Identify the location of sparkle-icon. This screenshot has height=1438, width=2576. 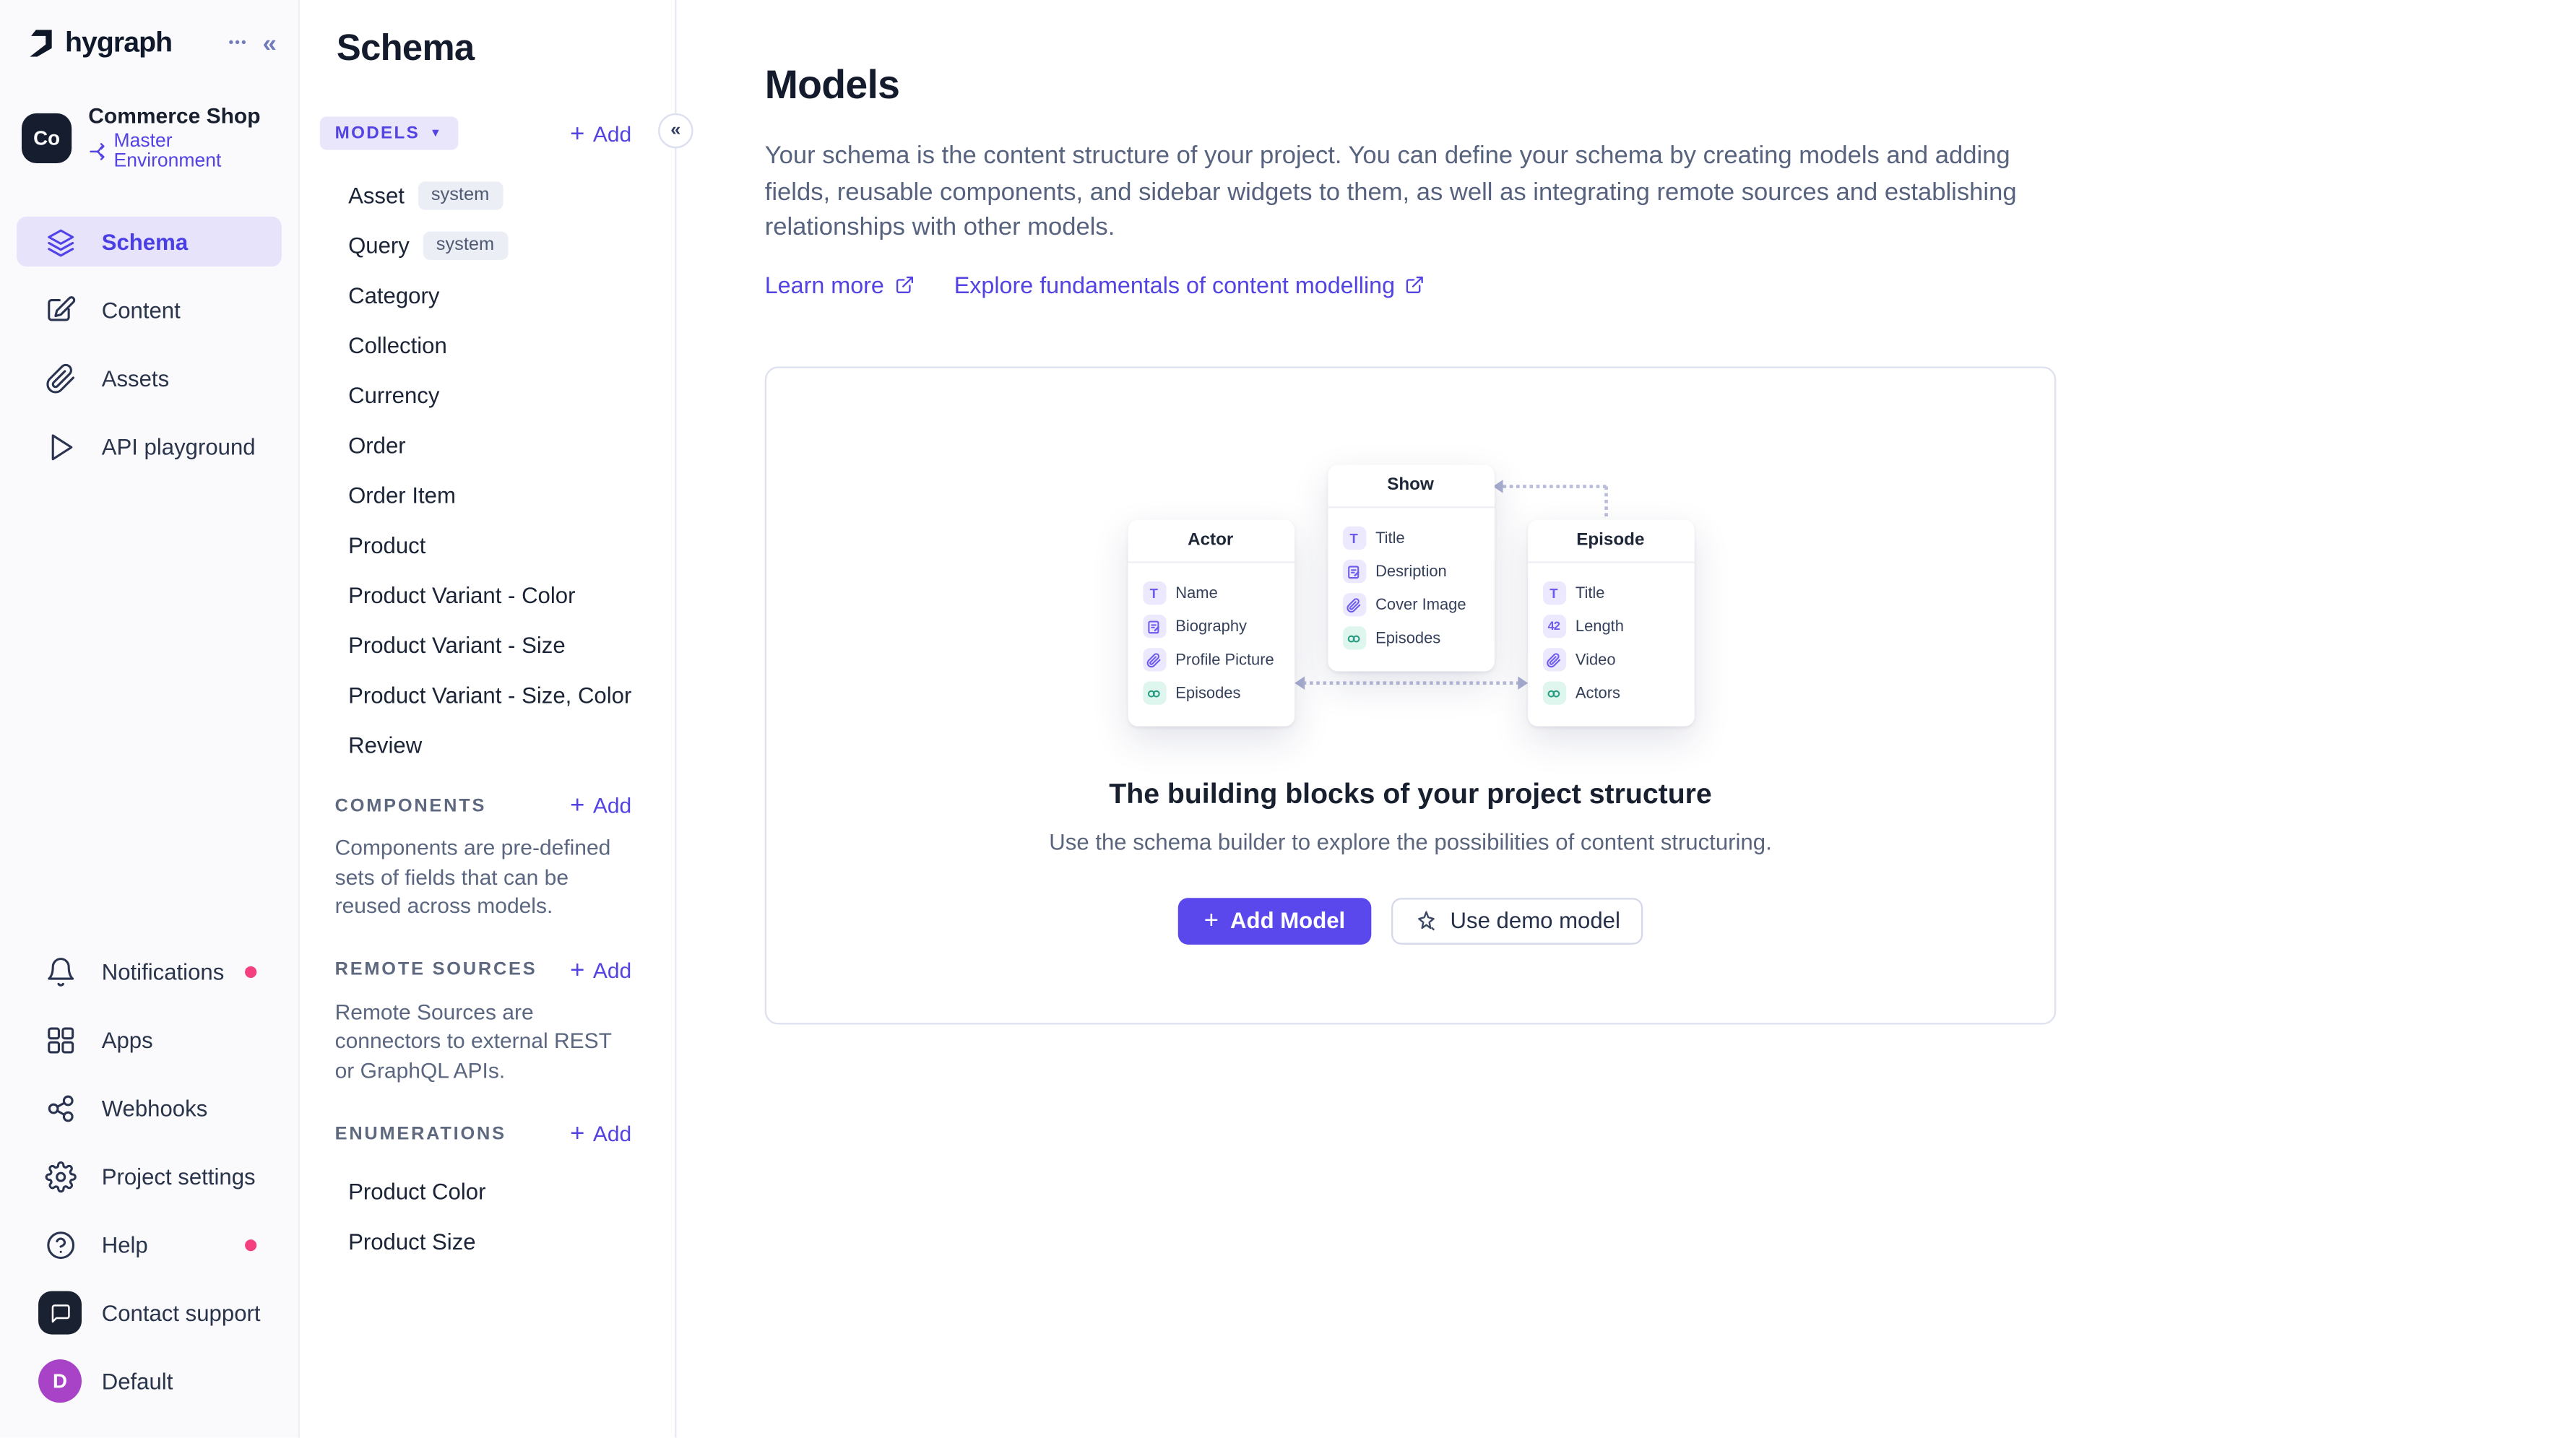
(1426, 920).